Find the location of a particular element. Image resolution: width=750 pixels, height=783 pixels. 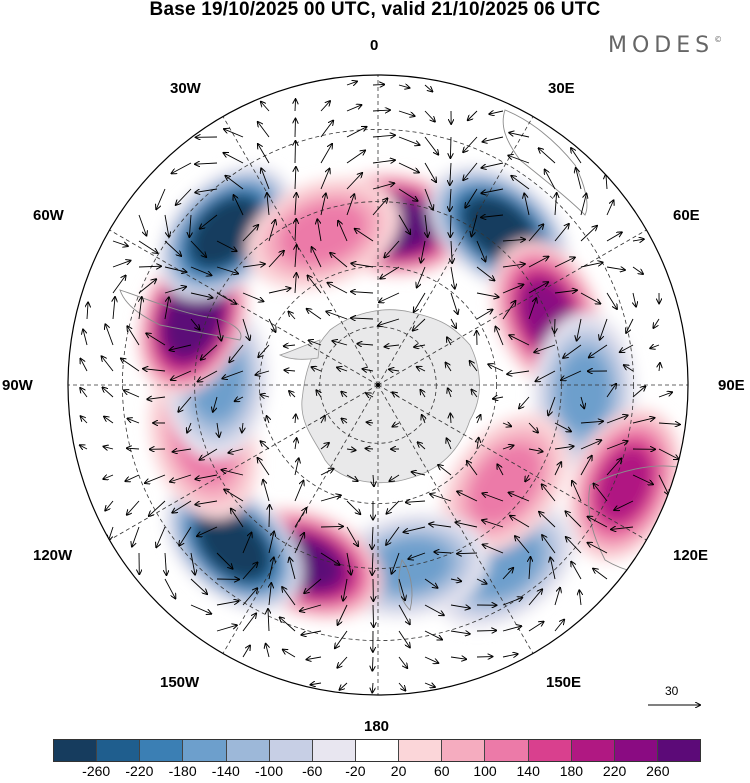

south-america-land is located at coordinates (180, 315).